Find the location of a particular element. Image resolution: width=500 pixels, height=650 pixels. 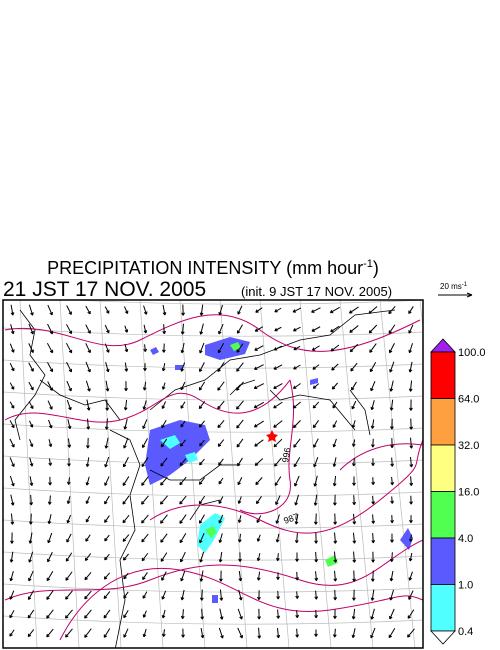

colorbar-segment is located at coordinates (443, 608).